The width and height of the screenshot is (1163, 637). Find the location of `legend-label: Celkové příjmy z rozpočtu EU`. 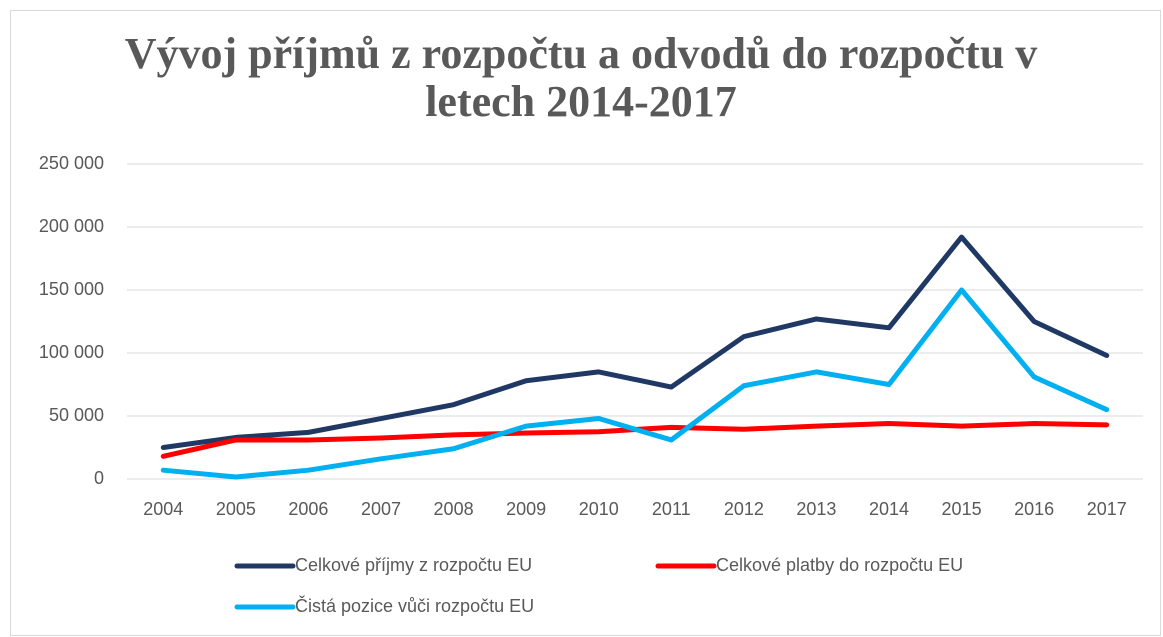

legend-label: Celkové příjmy z rozpočtu EU is located at coordinates (413, 565).